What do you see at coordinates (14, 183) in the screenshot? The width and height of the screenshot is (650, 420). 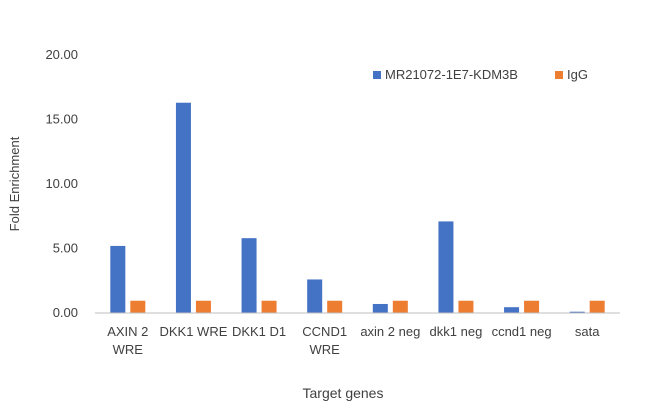 I see `y-axis-title: Fold Enrichment` at bounding box center [14, 183].